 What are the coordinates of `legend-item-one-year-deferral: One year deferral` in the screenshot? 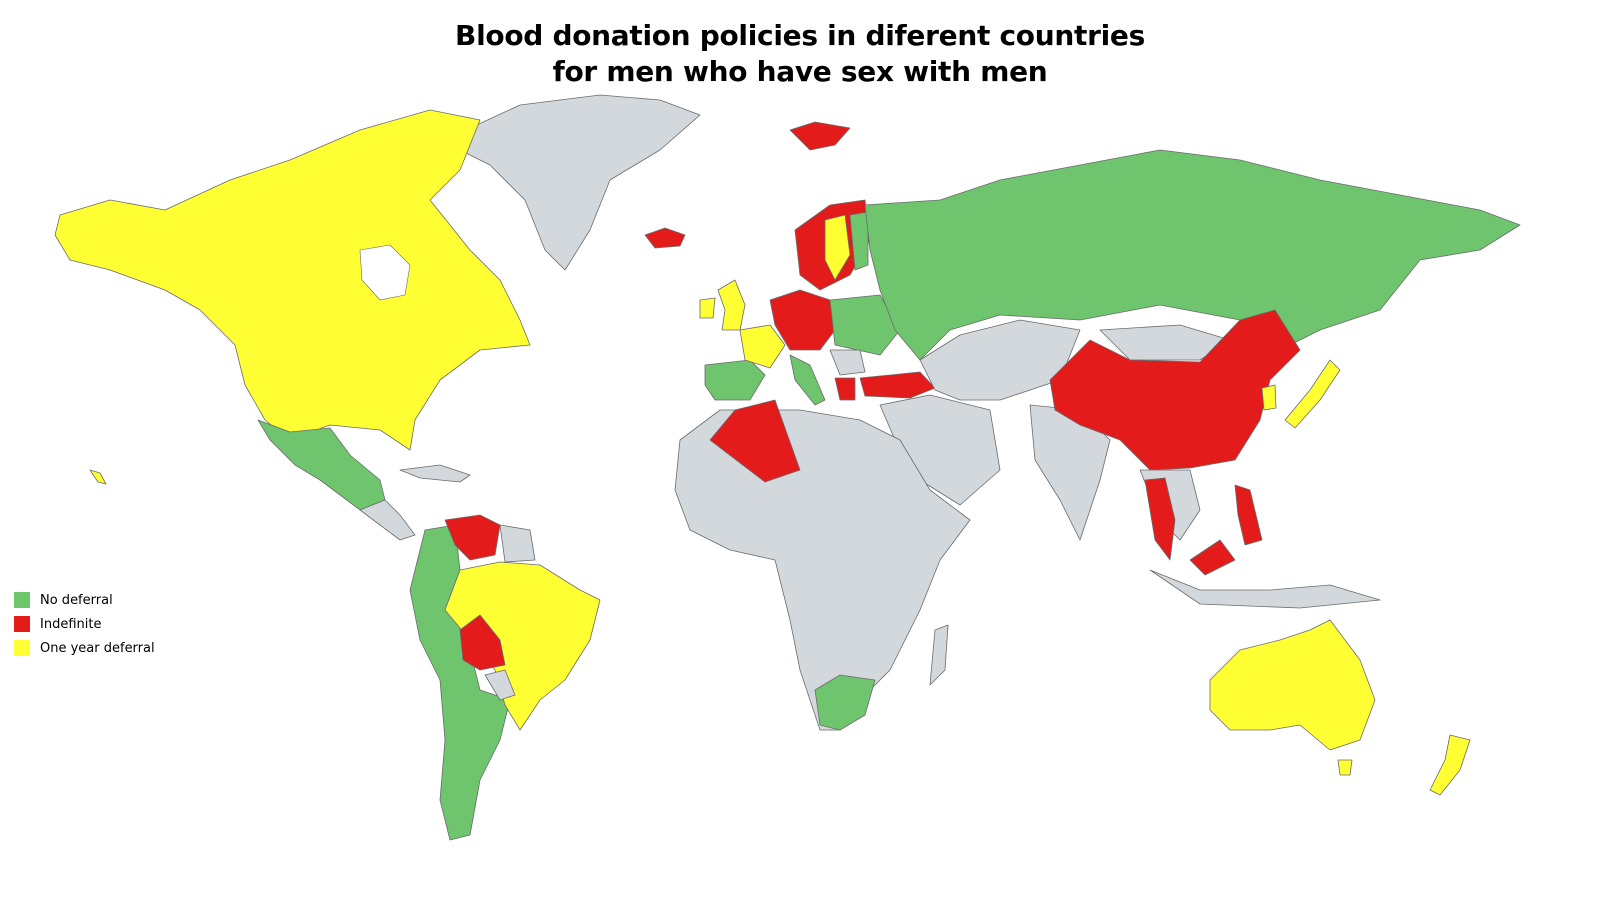 It's located at (84, 648).